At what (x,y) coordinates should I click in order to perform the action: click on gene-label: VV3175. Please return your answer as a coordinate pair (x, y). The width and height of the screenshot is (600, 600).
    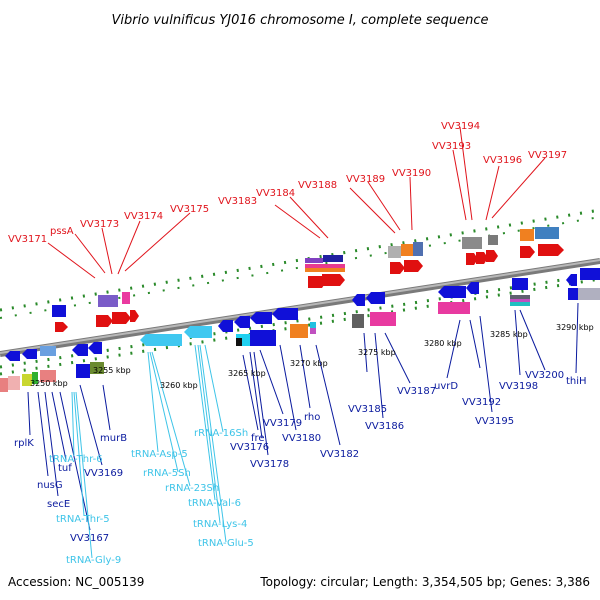
    Looking at the image, I should click on (189, 209).